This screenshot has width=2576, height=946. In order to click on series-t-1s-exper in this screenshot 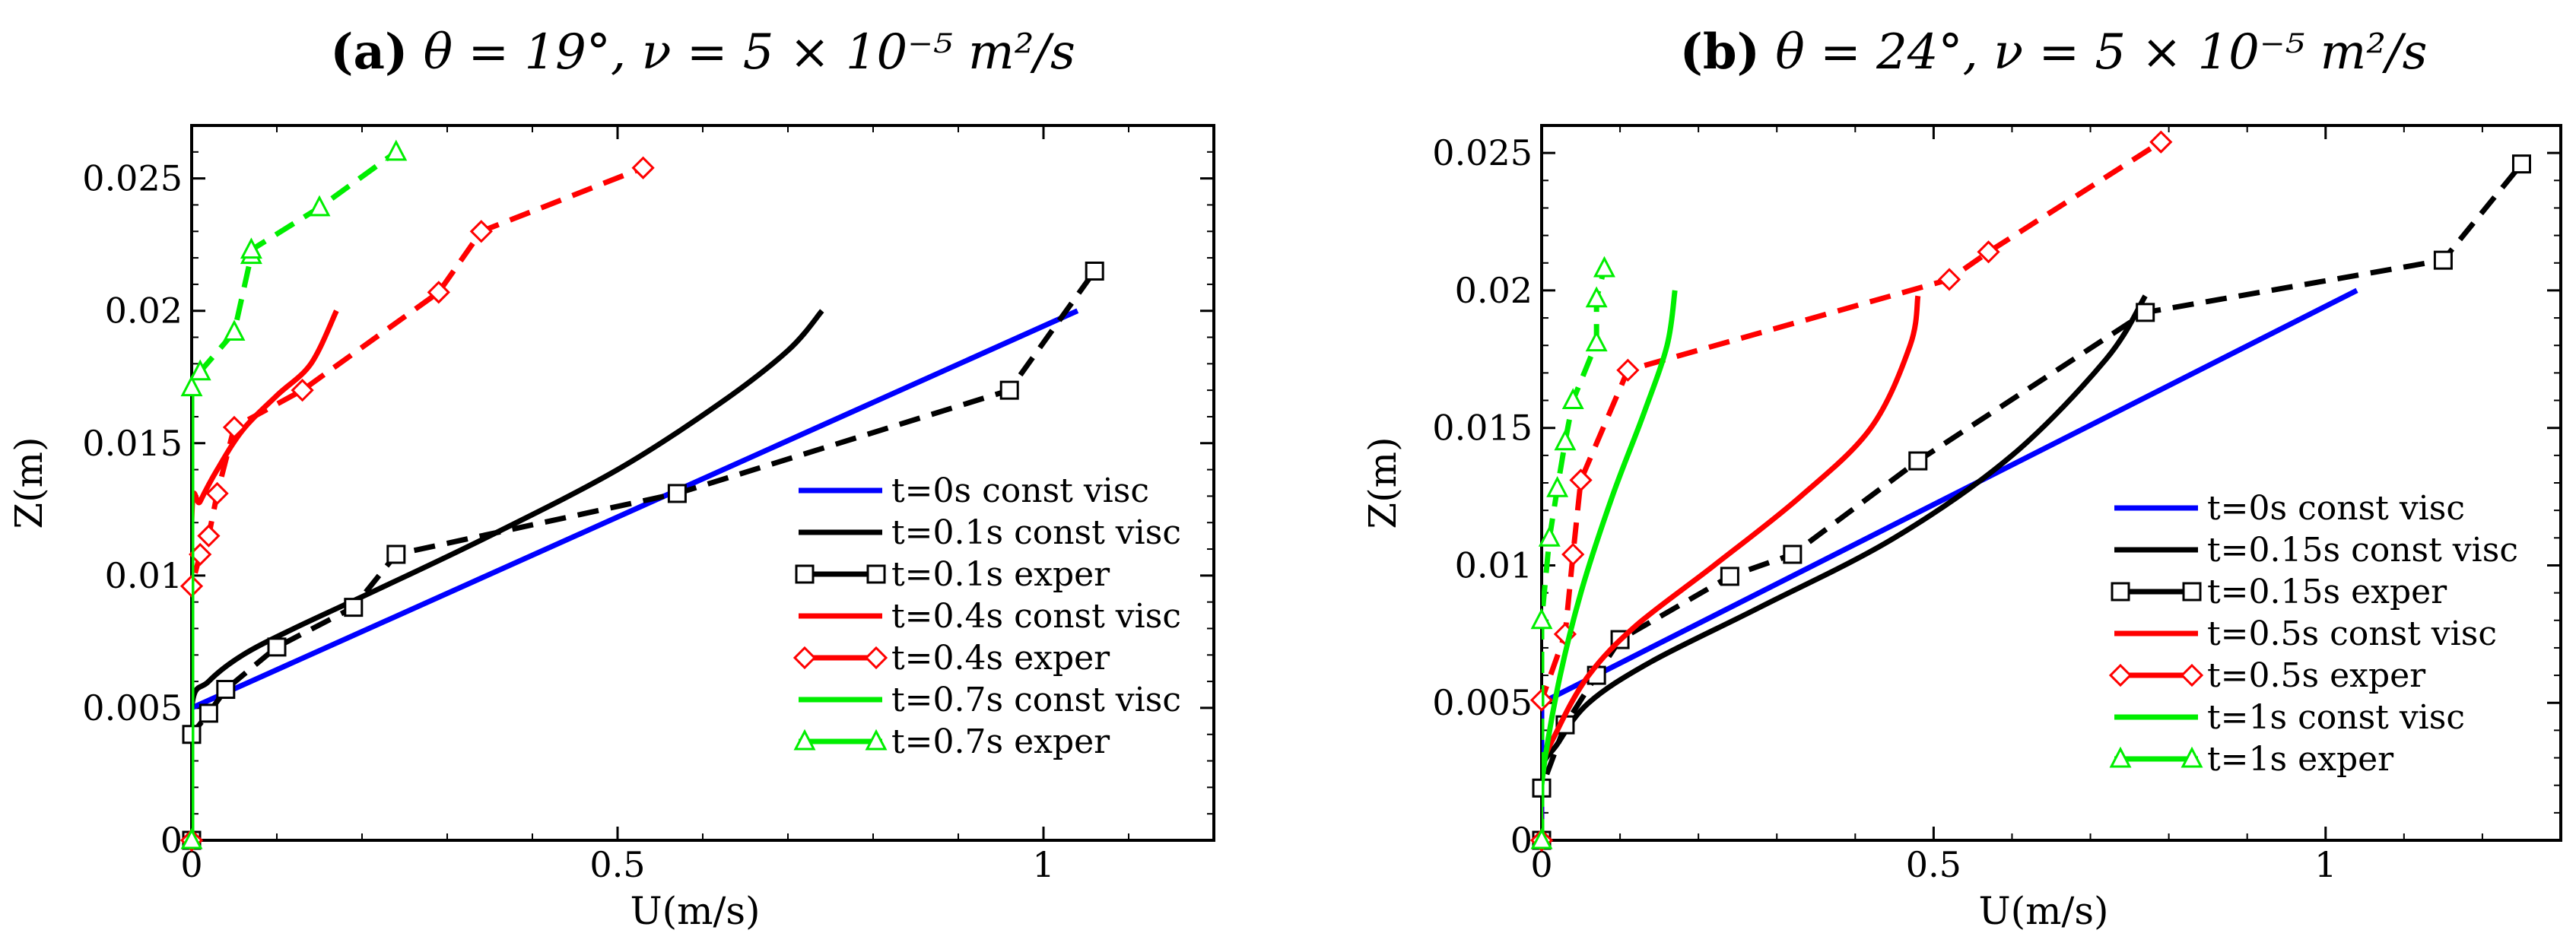, I will do `click(1573, 552)`.